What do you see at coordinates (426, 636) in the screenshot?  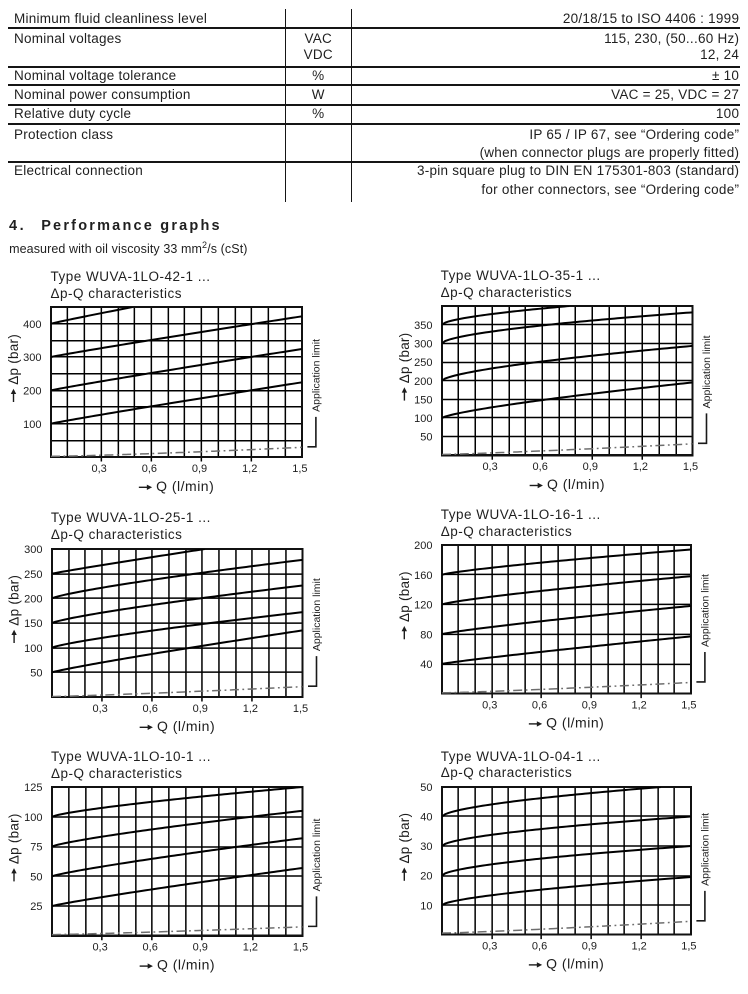 I see `svg-text: 80` at bounding box center [426, 636].